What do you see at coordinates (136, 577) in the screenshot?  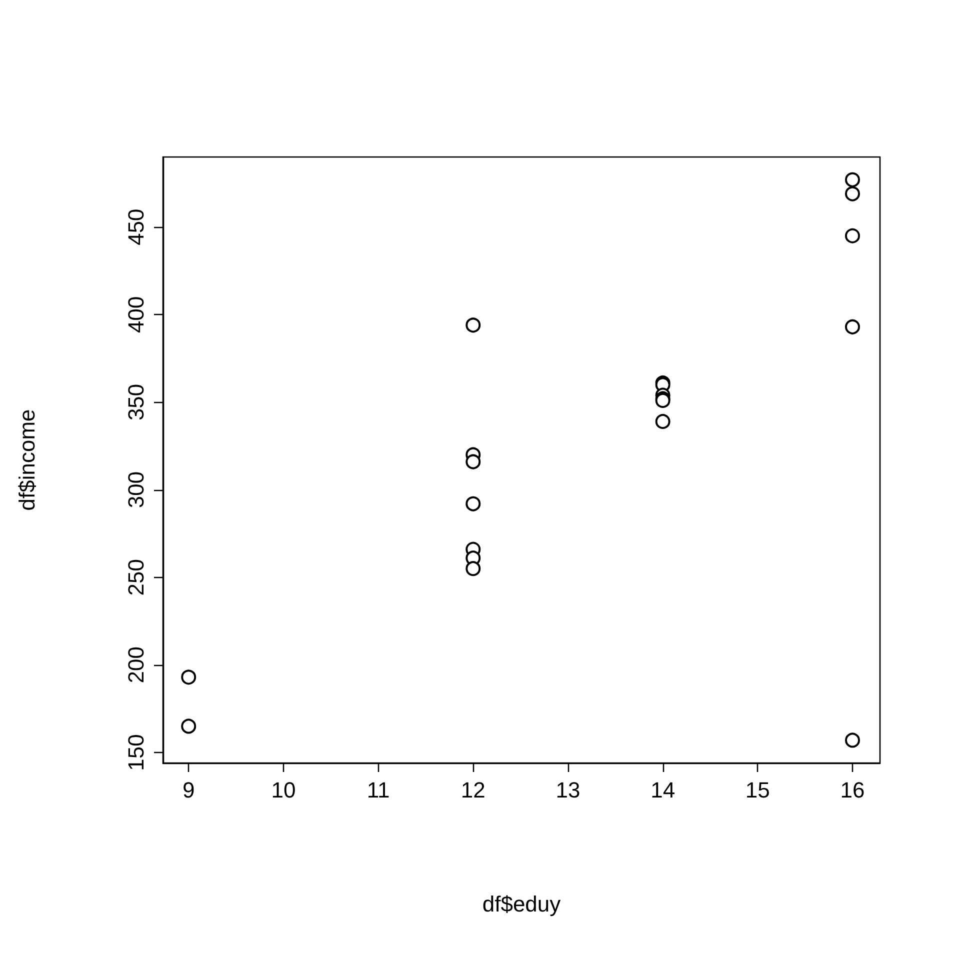 I see `y-tick-label: 250` at bounding box center [136, 577].